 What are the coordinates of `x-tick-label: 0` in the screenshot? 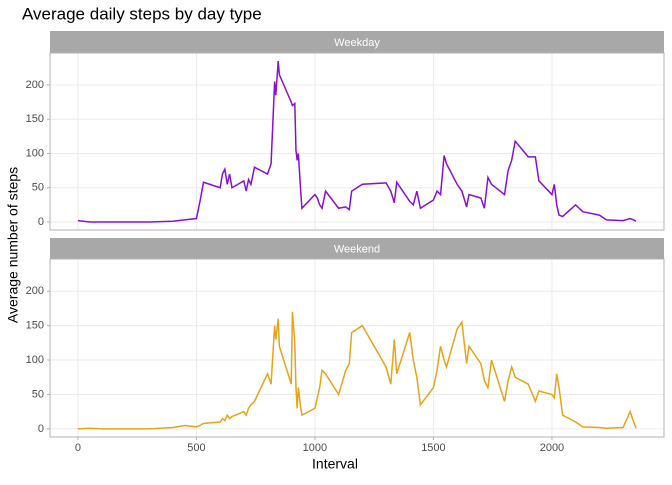 It's located at (78, 448).